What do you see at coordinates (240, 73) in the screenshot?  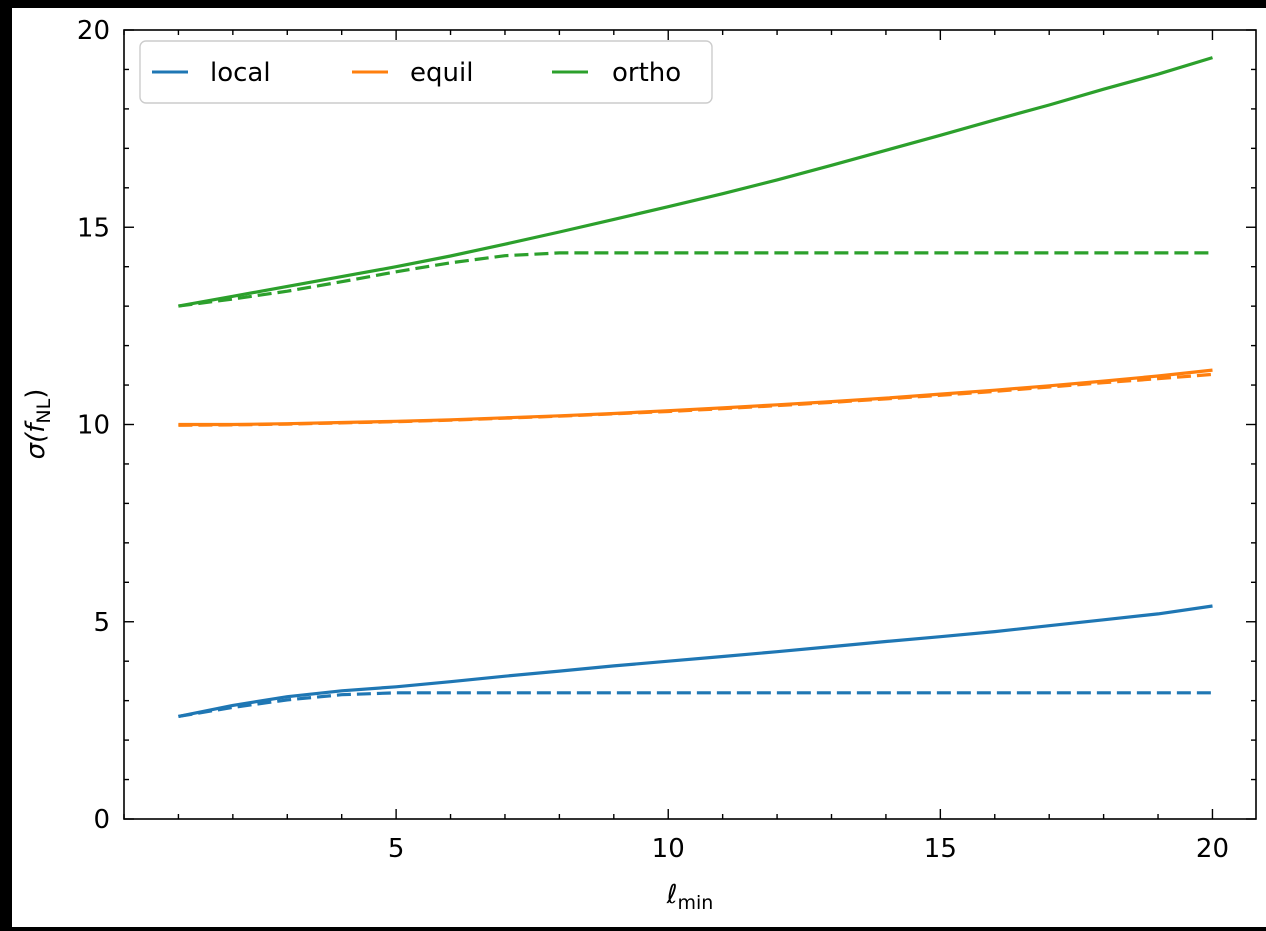 I see `legend-label-local: local` at bounding box center [240, 73].